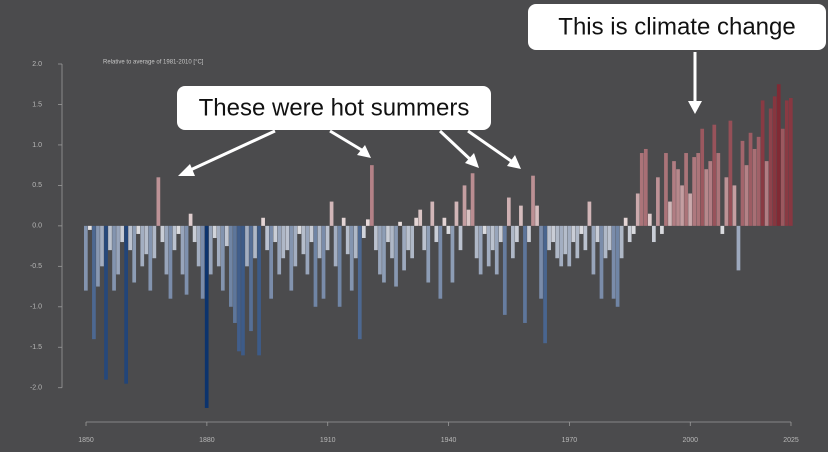  Describe the element at coordinates (36, 307) in the screenshot. I see `y-tick-label: -1.0` at that location.